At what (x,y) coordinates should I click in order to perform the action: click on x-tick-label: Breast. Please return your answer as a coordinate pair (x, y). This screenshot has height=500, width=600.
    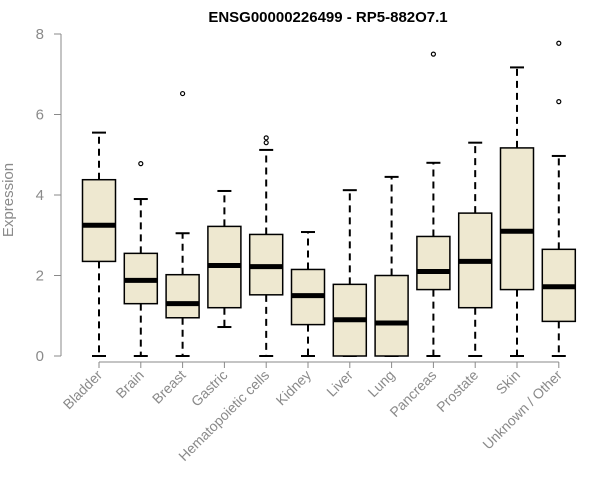
    Looking at the image, I should click on (169, 387).